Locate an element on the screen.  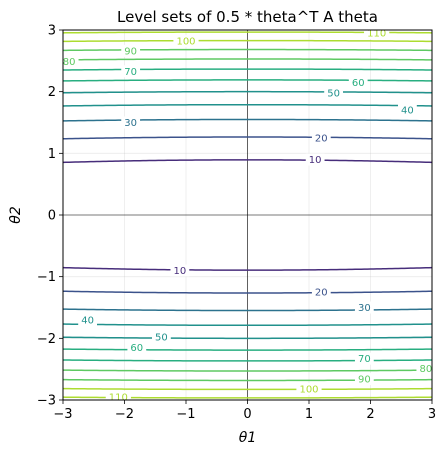
y-tick-label: −1 is located at coordinates (46, 277).